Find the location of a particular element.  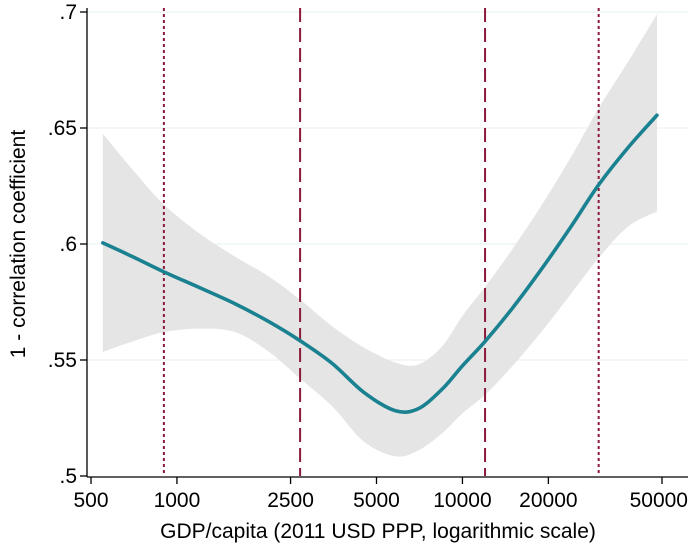

x-tick-label: 10000 is located at coordinates (462, 500).